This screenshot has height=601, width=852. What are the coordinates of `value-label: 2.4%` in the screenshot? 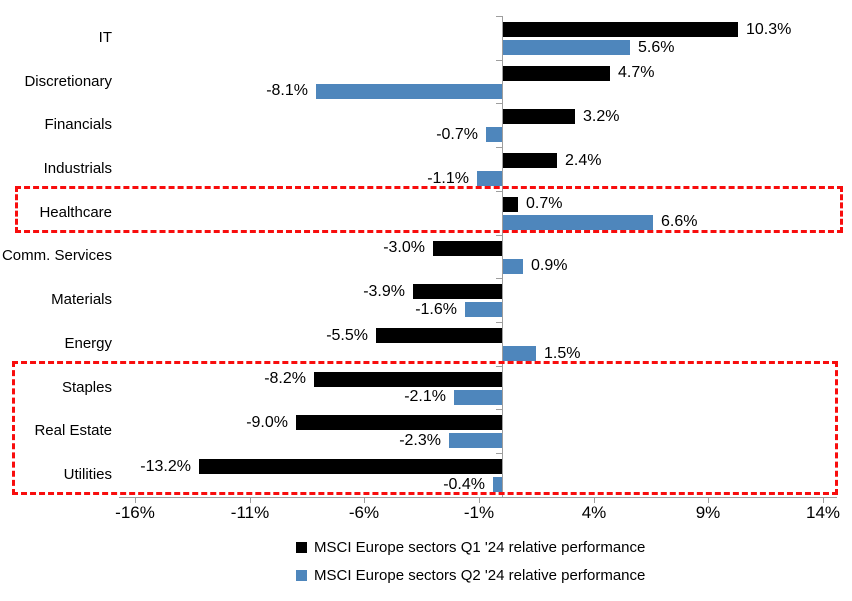 It's located at (583, 160).